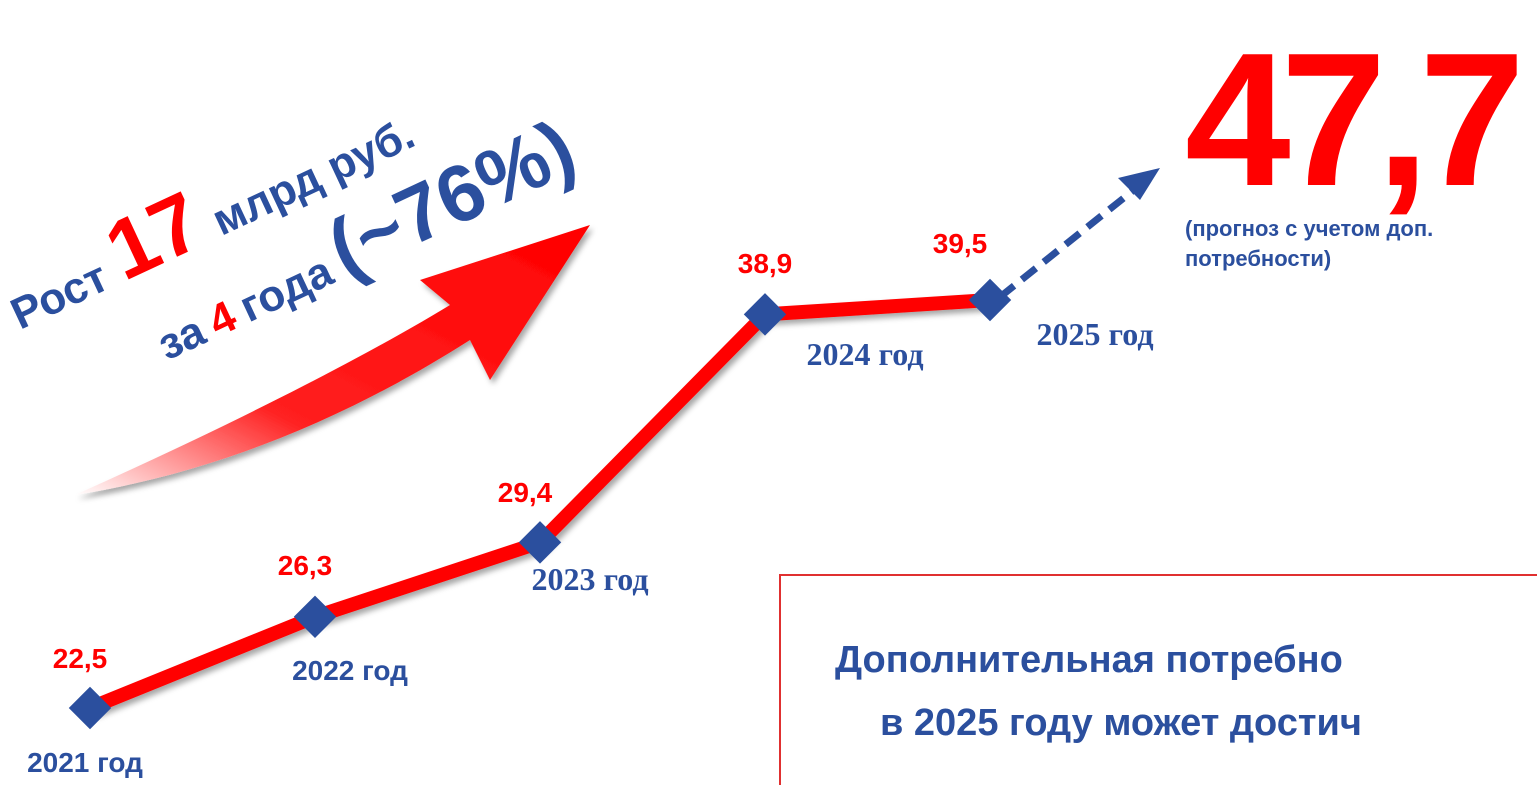 This screenshot has height=785, width=1537. What do you see at coordinates (1121, 723) in the screenshot?
I see `box-line: в 2025 году может достич` at bounding box center [1121, 723].